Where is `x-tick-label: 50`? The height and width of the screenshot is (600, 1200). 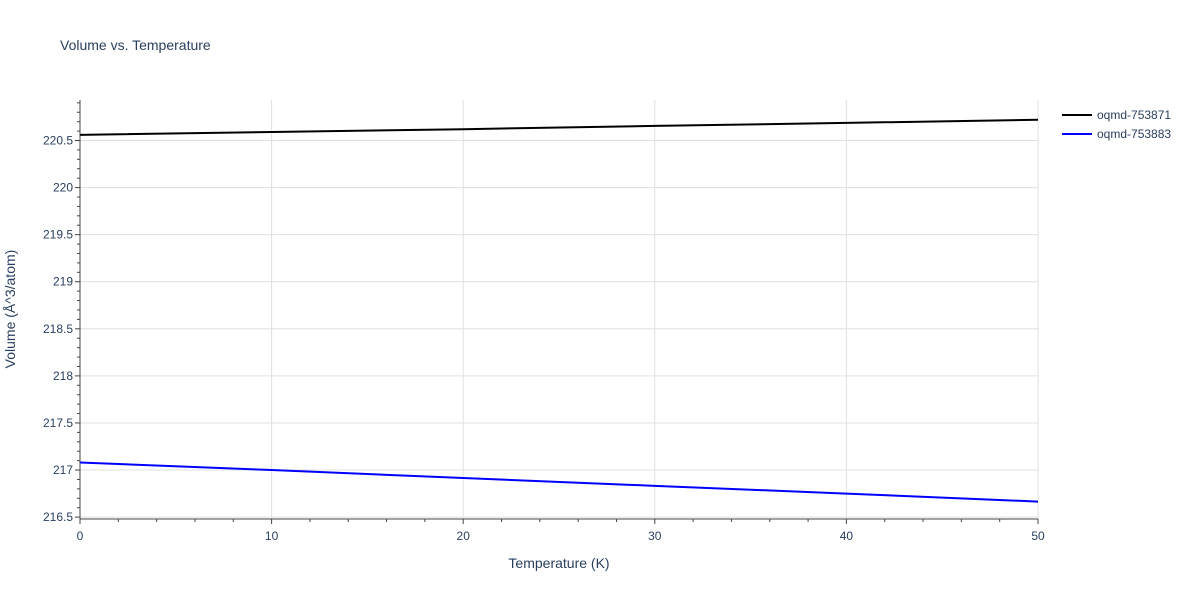
x-tick-label: 50 is located at coordinates (1038, 536).